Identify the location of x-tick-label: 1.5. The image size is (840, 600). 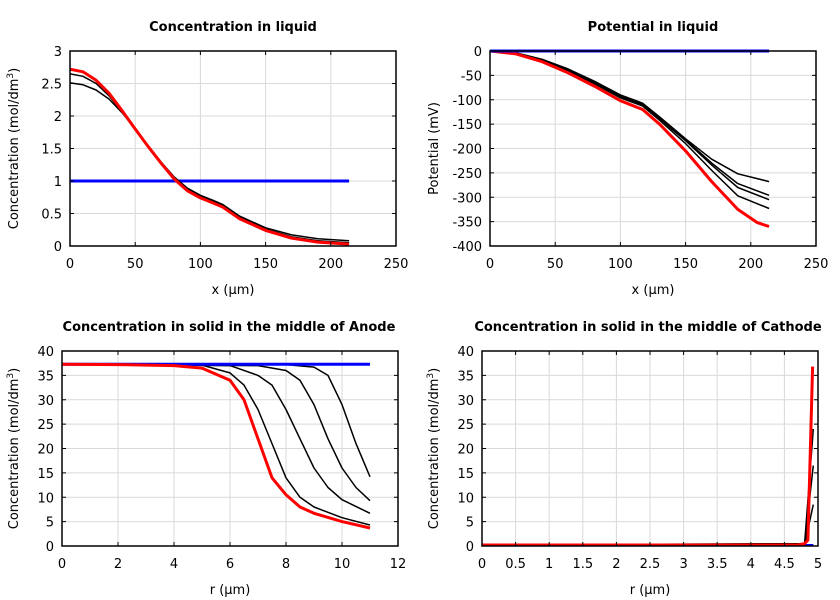
(582, 564).